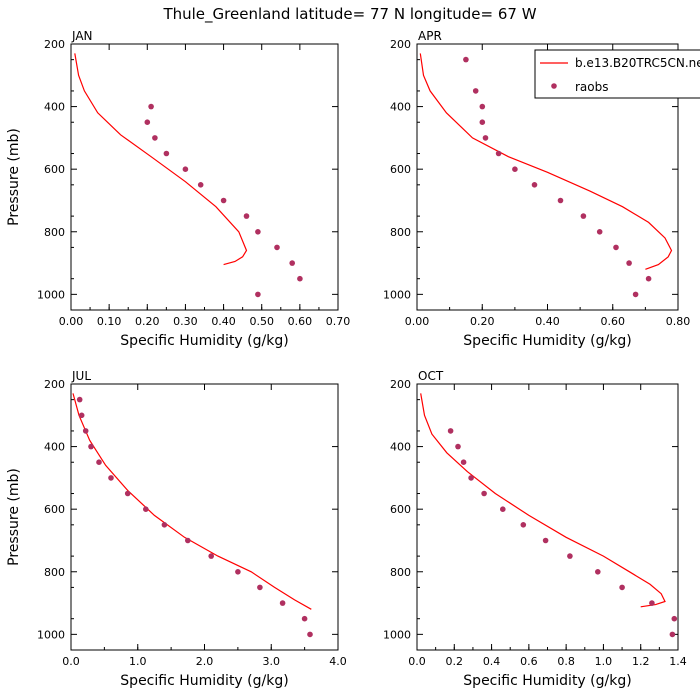 The width and height of the screenshot is (700, 700). Describe the element at coordinates (14, 177) in the screenshot. I see `y-axis-label-jan: Pressure (mb)` at that location.